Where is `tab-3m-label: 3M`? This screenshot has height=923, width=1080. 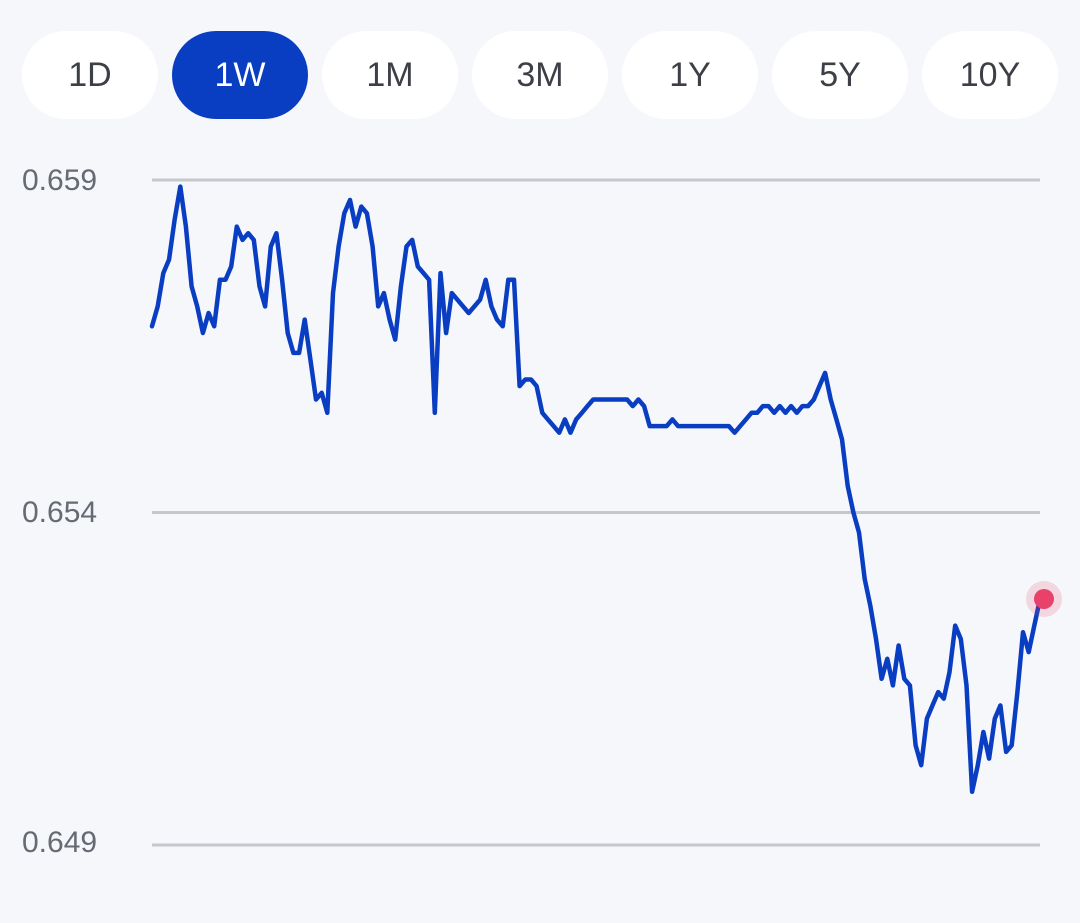 tab-3m-label: 3M is located at coordinates (540, 74).